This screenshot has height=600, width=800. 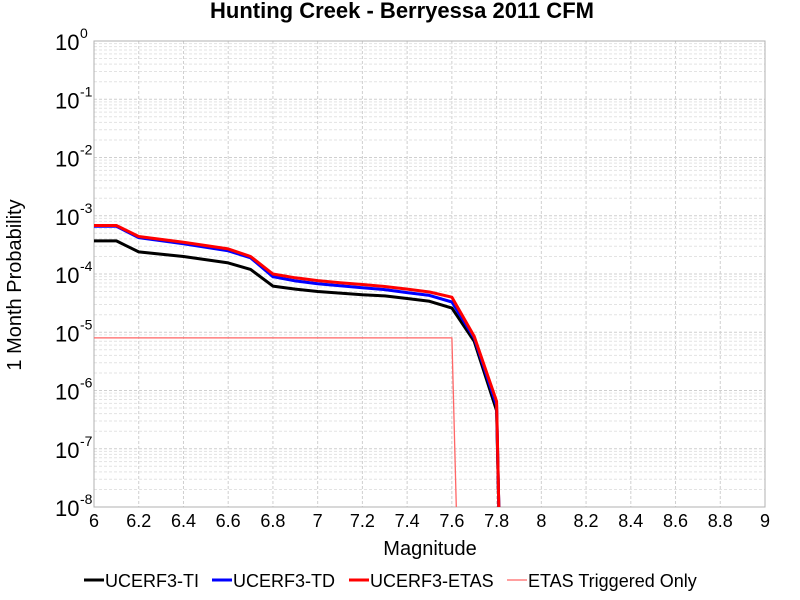 I want to click on x-tick-label: 7.4, so click(x=407, y=521).